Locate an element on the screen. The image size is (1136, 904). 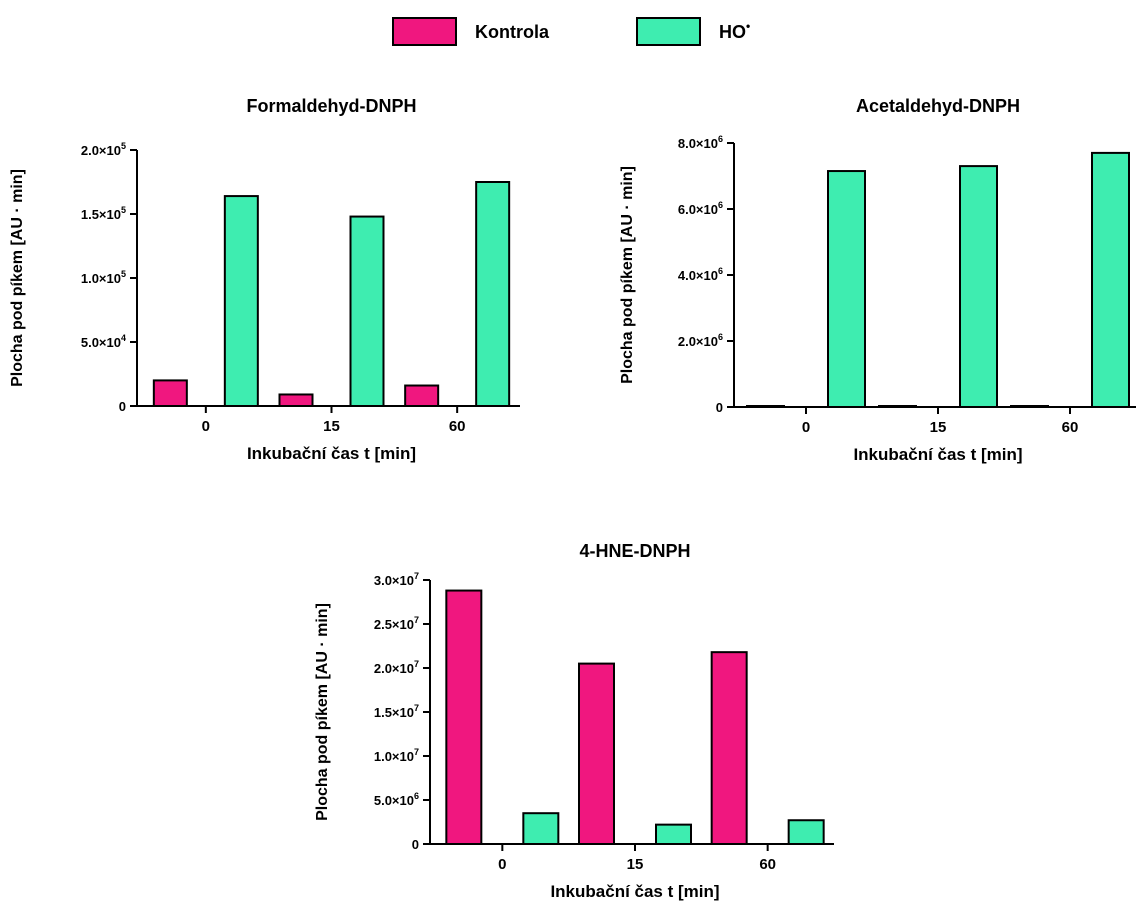
y-tick-label: 1.5×10⁵ is located at coordinates (103, 213).